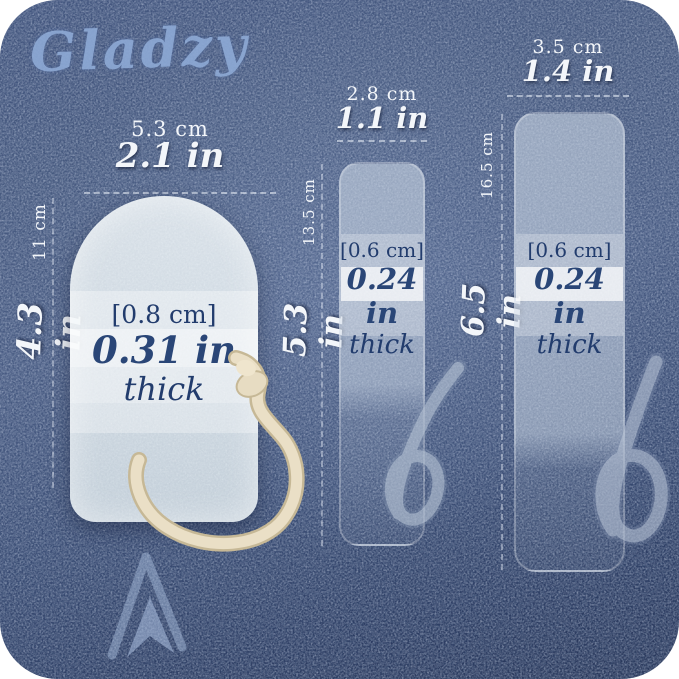  I want to click on small-thickness-cm-label: [0.8 cm], so click(164, 314).